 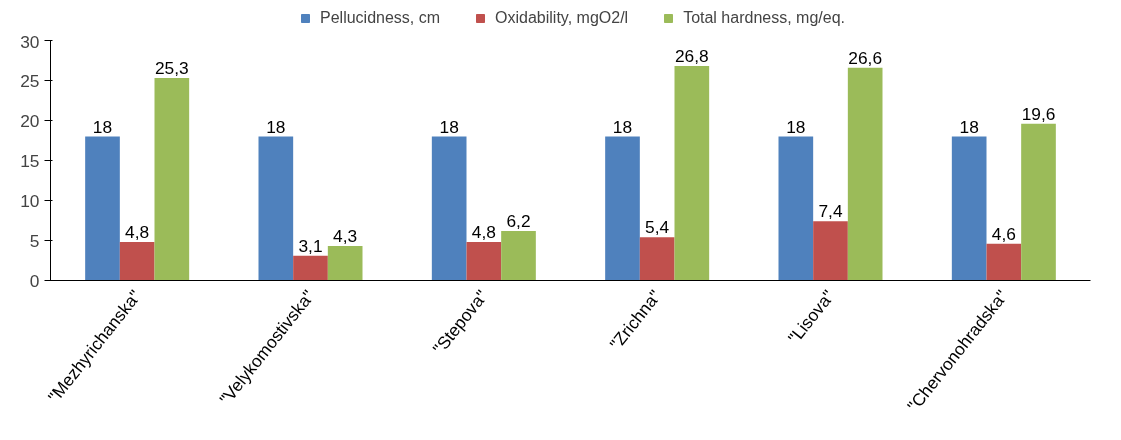 What do you see at coordinates (518, 220) in the screenshot?
I see `data-label: 6,2` at bounding box center [518, 220].